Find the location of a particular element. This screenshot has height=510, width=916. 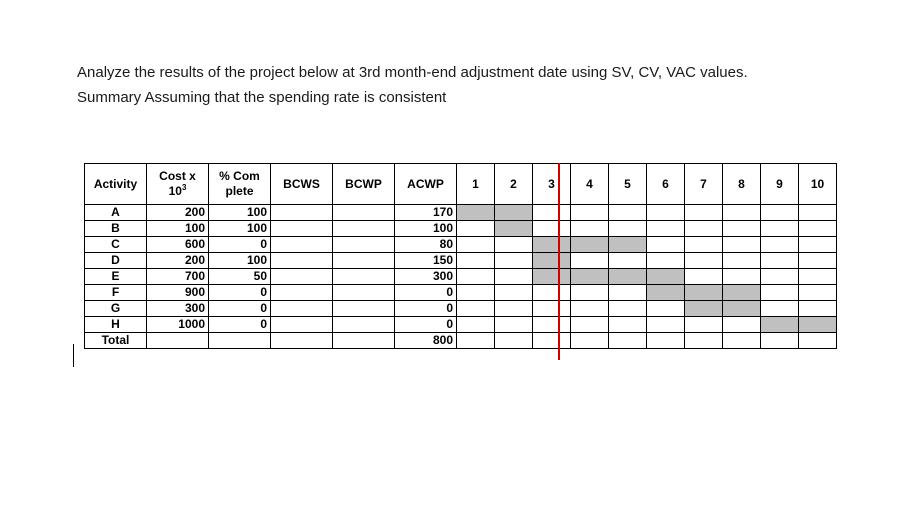

table-row: B 100 100 100 is located at coordinates (460, 228).